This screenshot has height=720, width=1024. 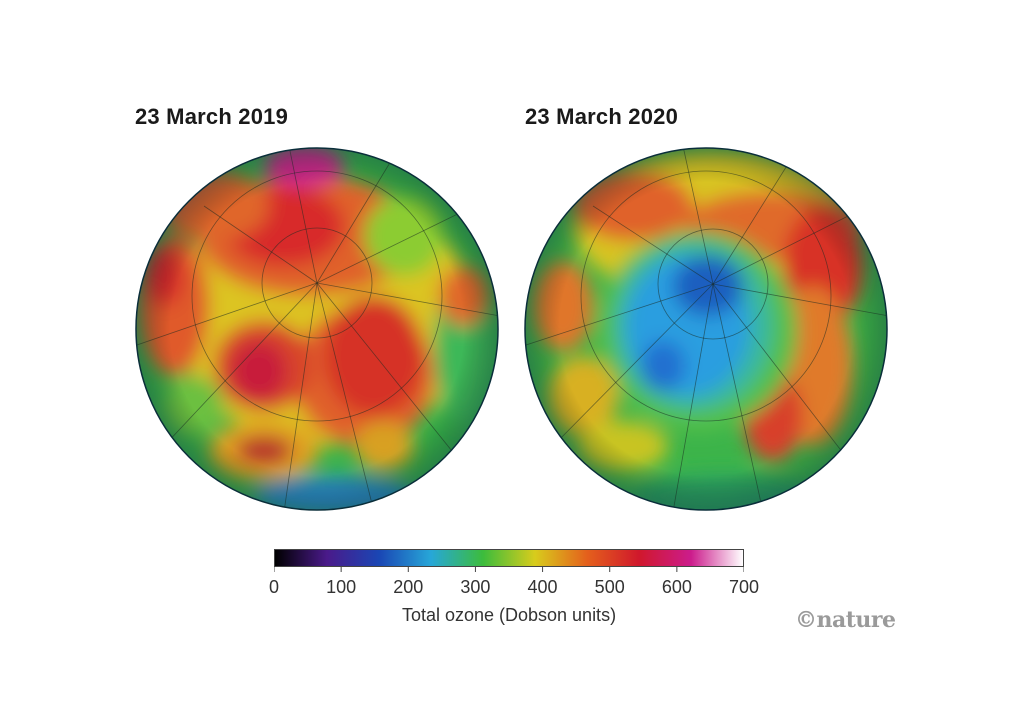 What do you see at coordinates (212, 116) in the screenshot?
I see `map-title-2019: 23 March 2019` at bounding box center [212, 116].